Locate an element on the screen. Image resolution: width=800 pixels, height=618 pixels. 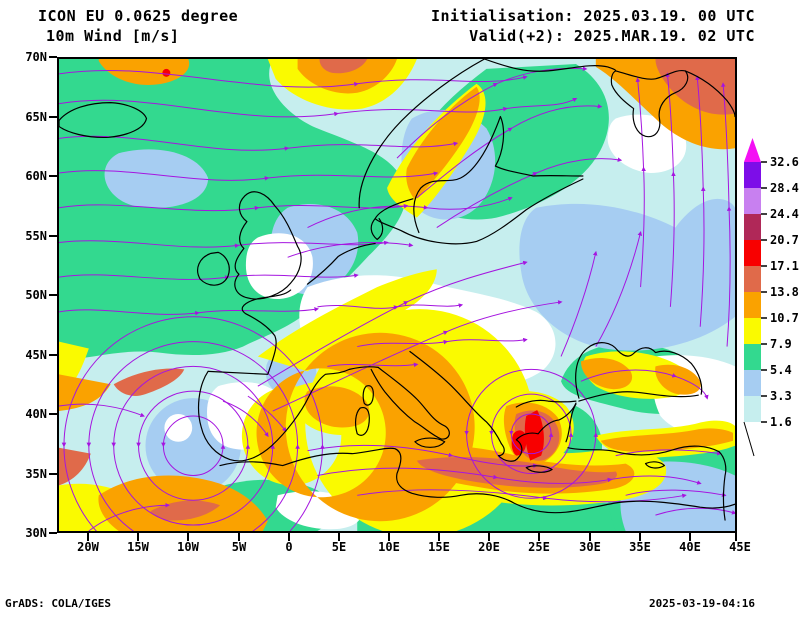
x-axis-tick-label: 20E is located at coordinates (489, 547).